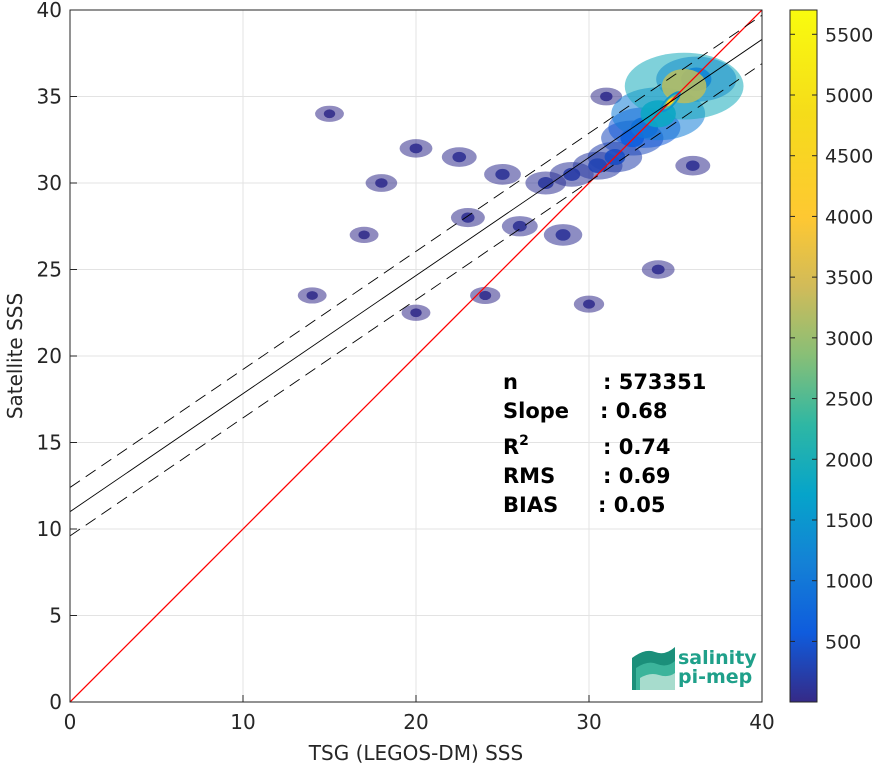  Describe the element at coordinates (49, 443) in the screenshot. I see `y-tick-label: 15` at that location.